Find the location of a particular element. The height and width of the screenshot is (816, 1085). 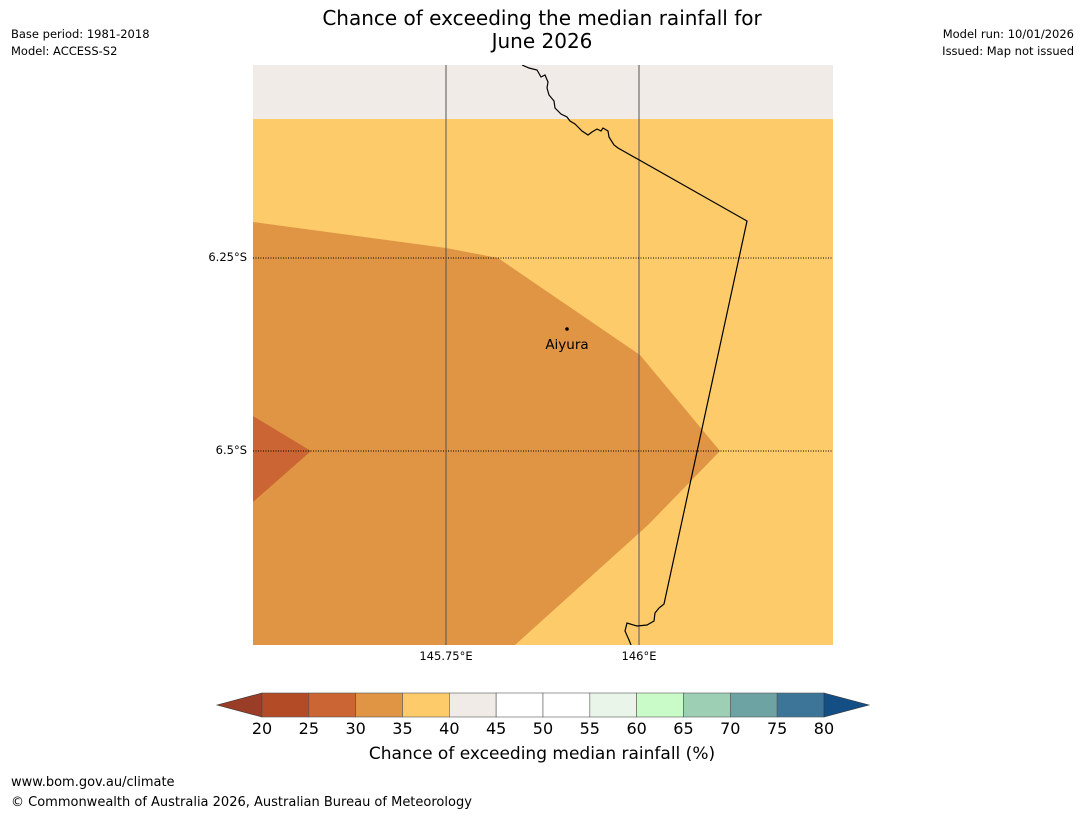

colorbar-tick-55: 55 is located at coordinates (589, 728).